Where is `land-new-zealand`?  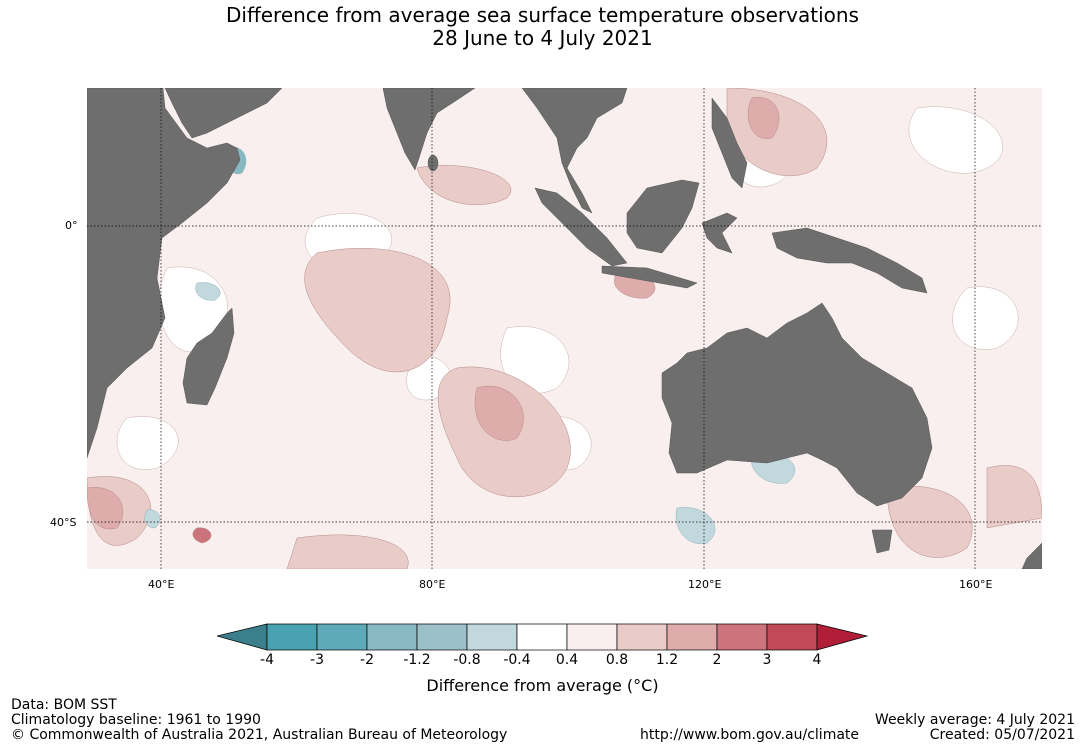
land-new-zealand is located at coordinates (1031, 555).